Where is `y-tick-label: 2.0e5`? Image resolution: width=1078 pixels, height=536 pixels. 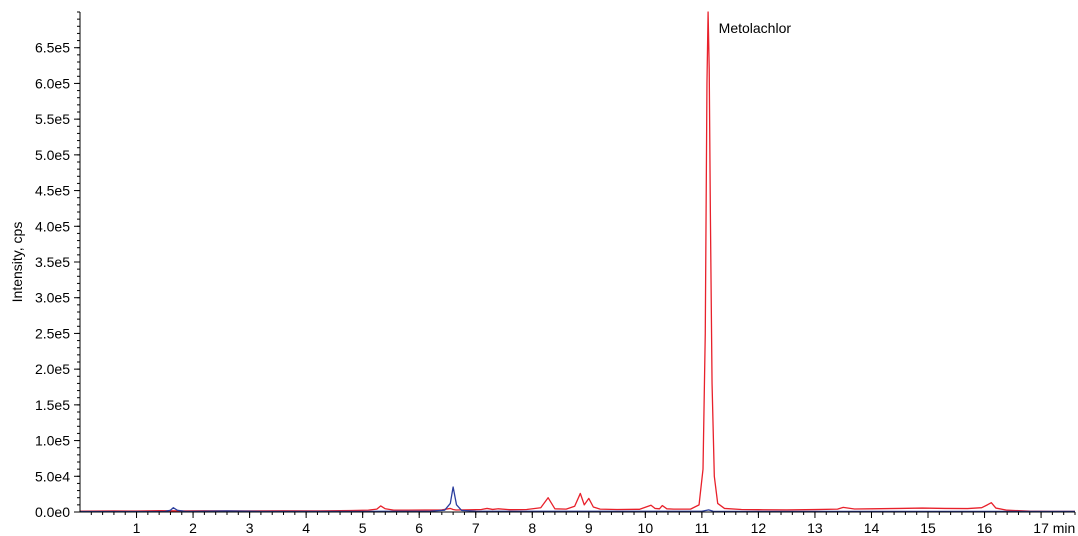 y-tick-label: 2.0e5 is located at coordinates (52, 369).